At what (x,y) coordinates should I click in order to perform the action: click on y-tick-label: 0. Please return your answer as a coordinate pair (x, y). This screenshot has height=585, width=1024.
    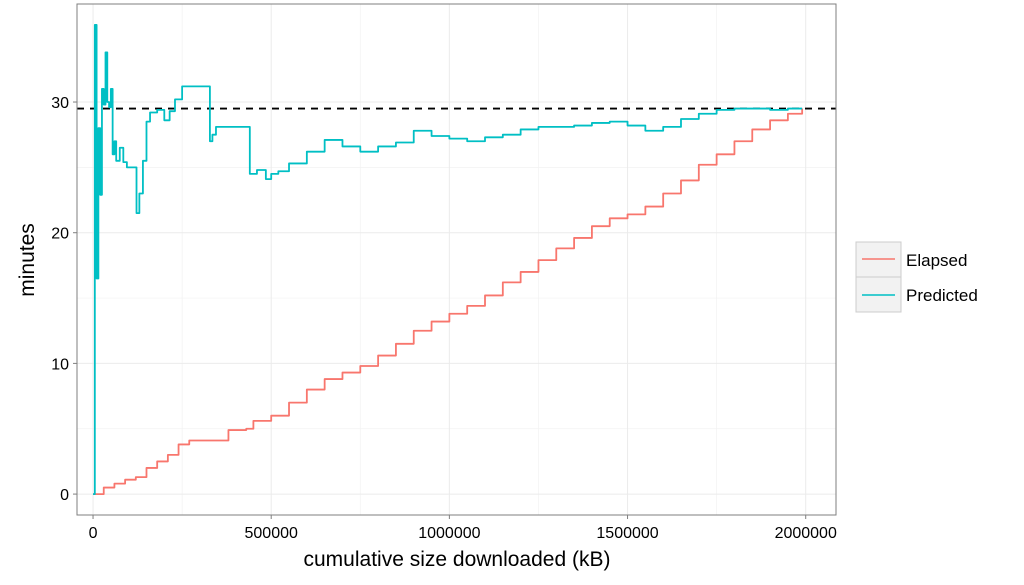
    Looking at the image, I should click on (64, 495).